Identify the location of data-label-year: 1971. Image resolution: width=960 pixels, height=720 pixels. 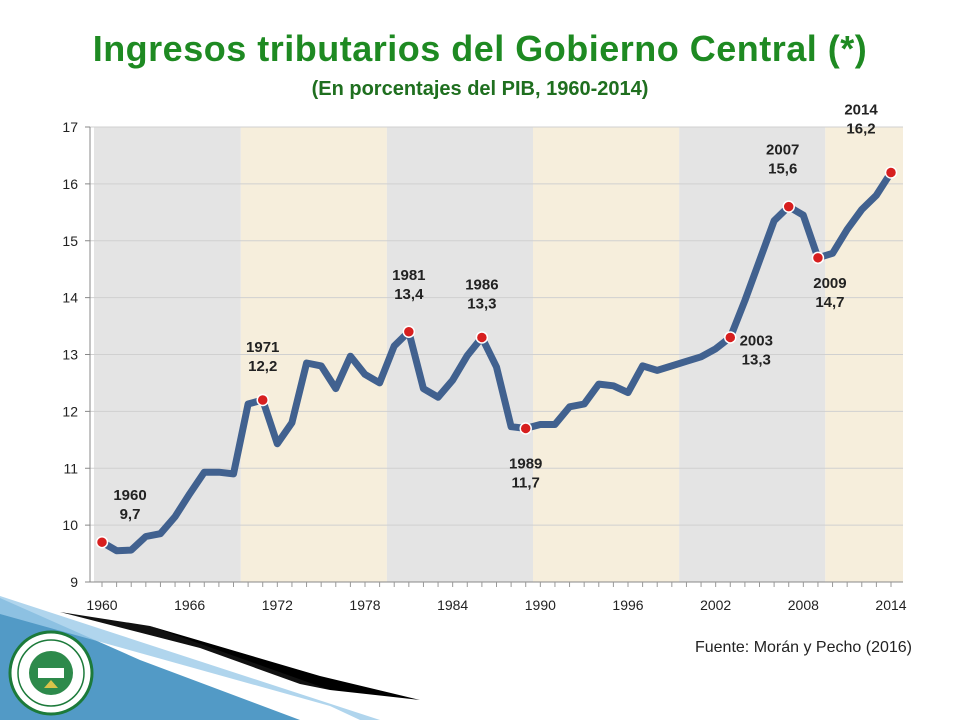
(262, 347).